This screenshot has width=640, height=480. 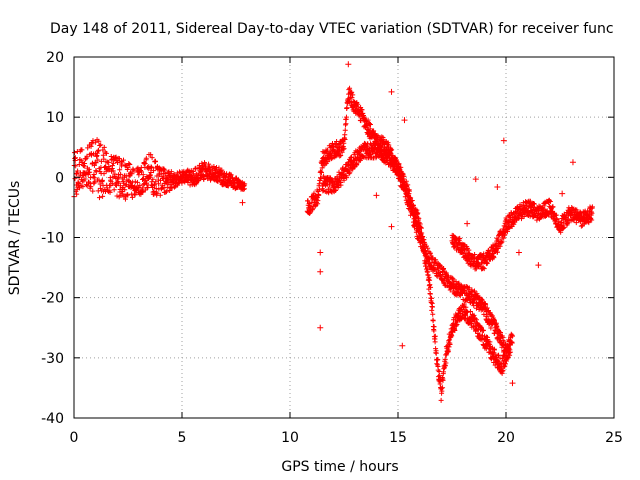 I want to click on y-tick-label: -30, so click(x=52, y=359).